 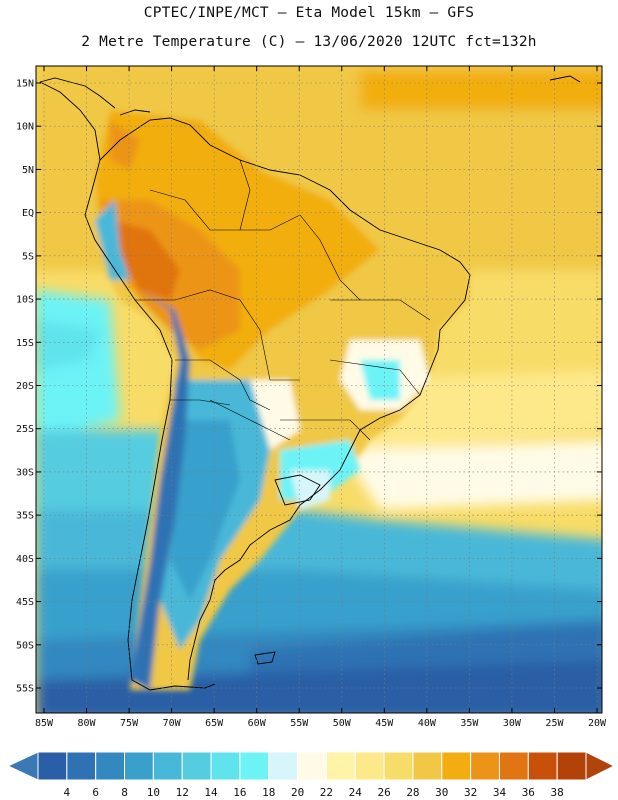 What do you see at coordinates (554, 723) in the screenshot?
I see `lon-label: 25W` at bounding box center [554, 723].